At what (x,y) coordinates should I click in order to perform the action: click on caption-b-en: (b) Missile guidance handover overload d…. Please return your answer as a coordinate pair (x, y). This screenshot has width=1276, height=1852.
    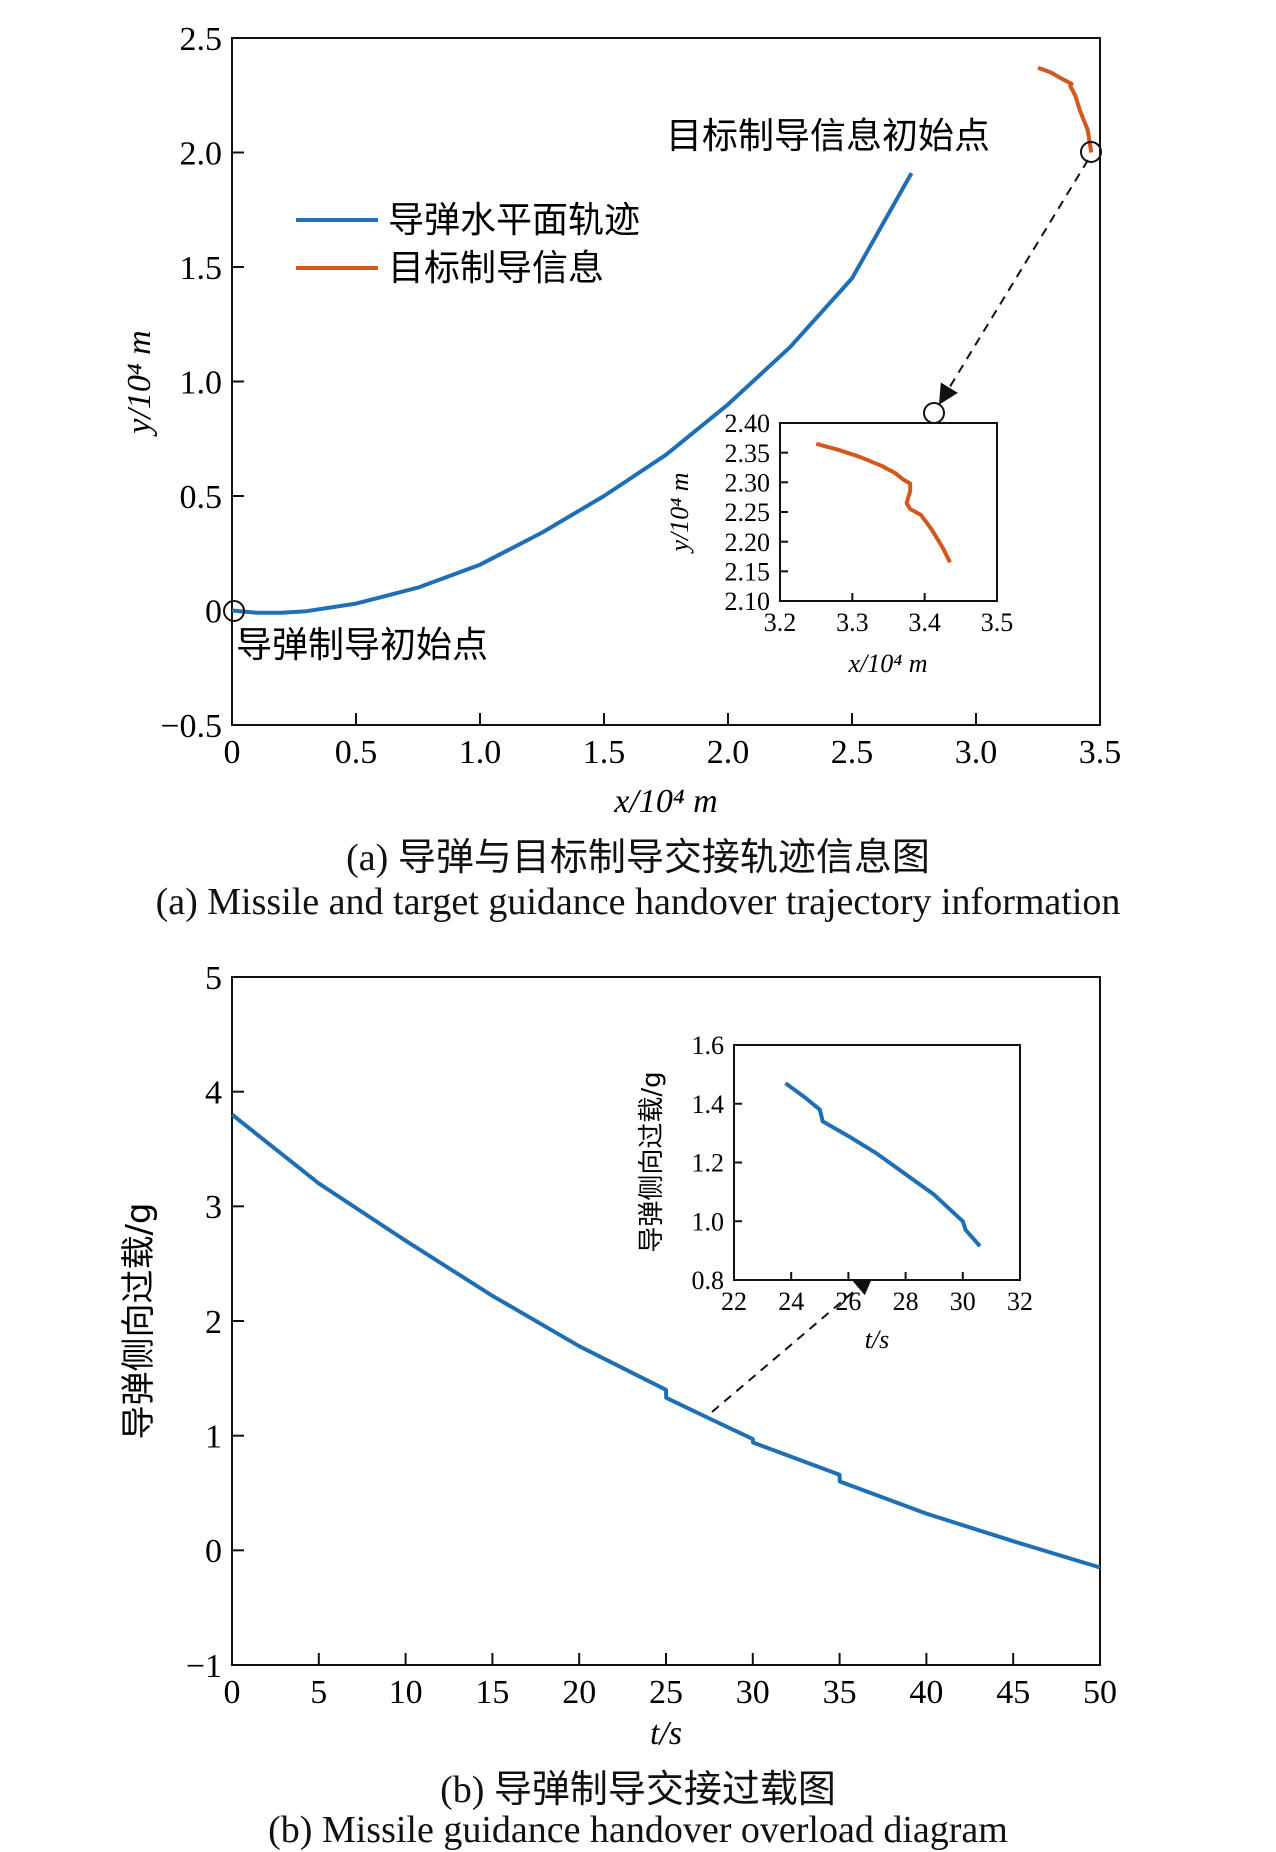
    Looking at the image, I should click on (638, 1830).